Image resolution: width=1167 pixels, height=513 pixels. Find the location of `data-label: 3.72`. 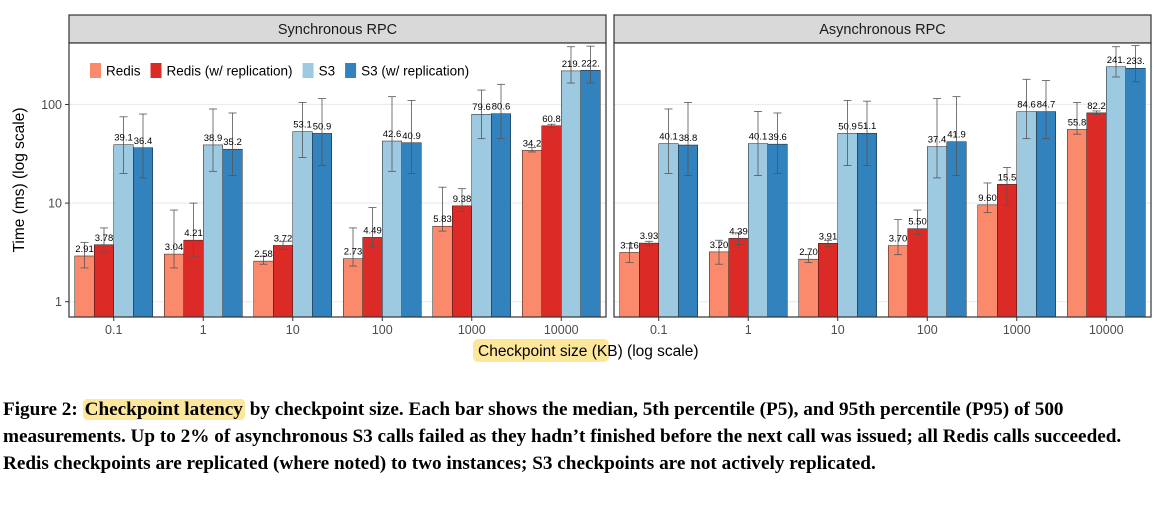

data-label: 3.72 is located at coordinates (283, 238).